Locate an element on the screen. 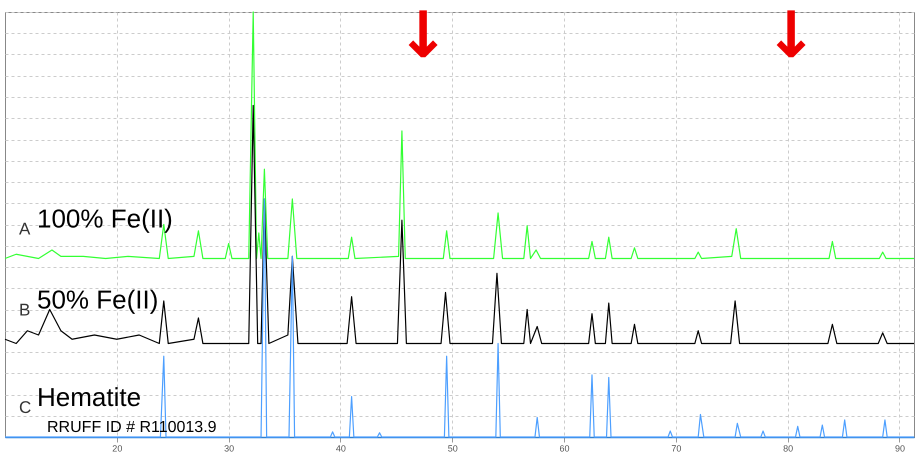 The height and width of the screenshot is (457, 919). x-tick-label: 80 is located at coordinates (788, 449).